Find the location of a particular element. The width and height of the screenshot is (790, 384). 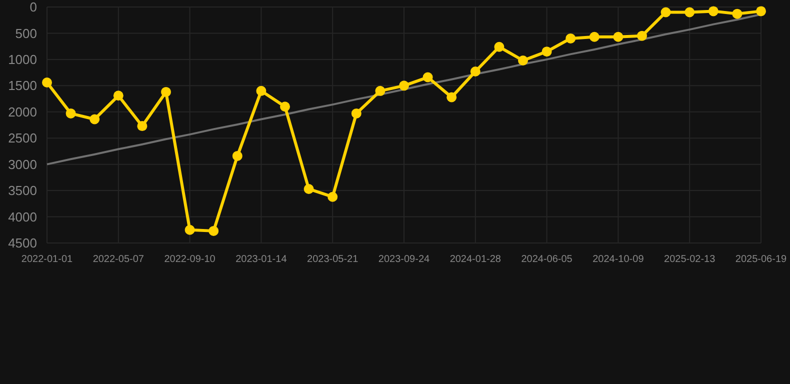

y-tick-label: 0 is located at coordinates (33, 7).